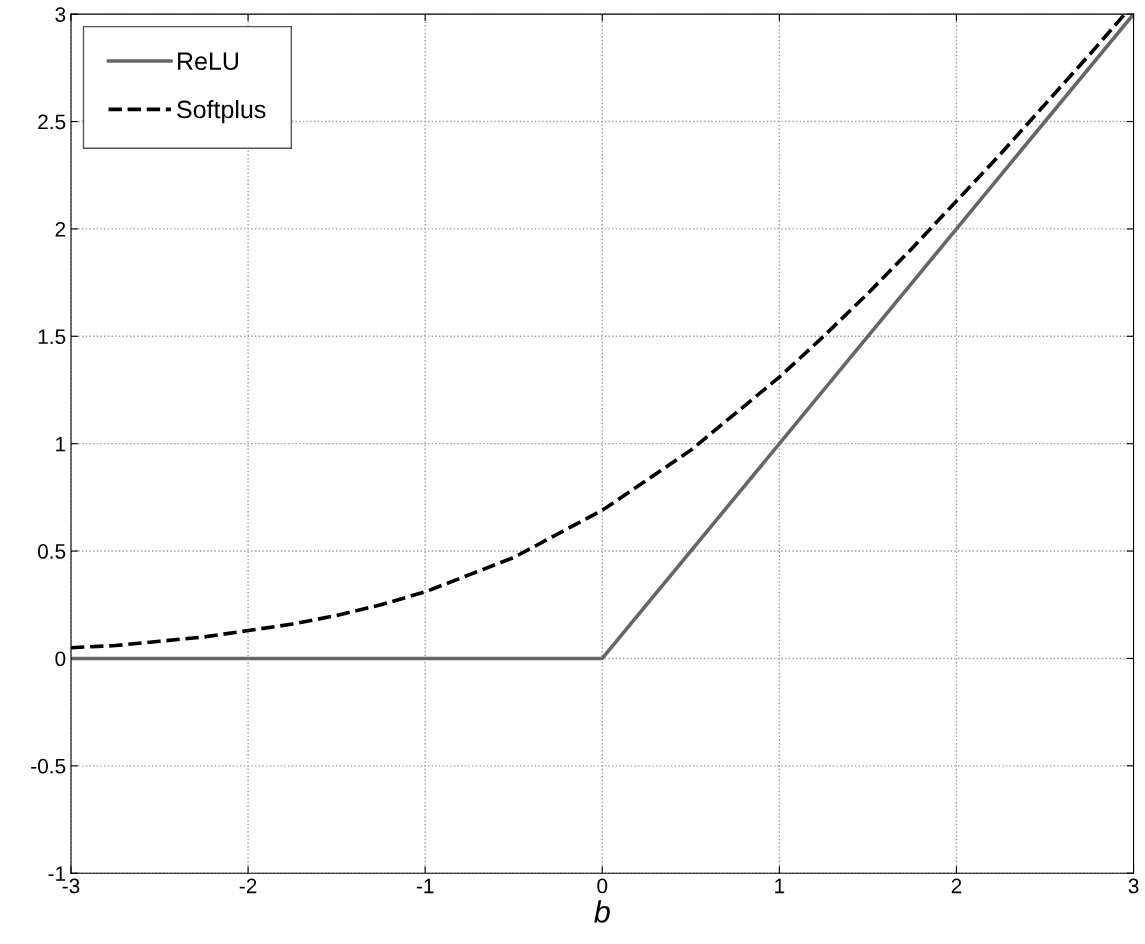 The height and width of the screenshot is (944, 1145). I want to click on x-tick-label: 1, so click(780, 886).